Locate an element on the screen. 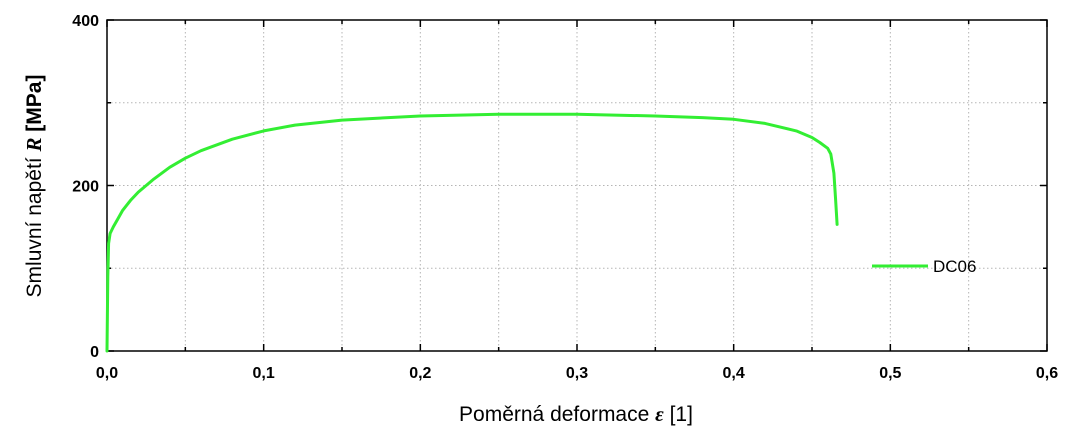 The image size is (1070, 429). x-axis-title: Poměrná deformace ε [1] is located at coordinates (576, 414).